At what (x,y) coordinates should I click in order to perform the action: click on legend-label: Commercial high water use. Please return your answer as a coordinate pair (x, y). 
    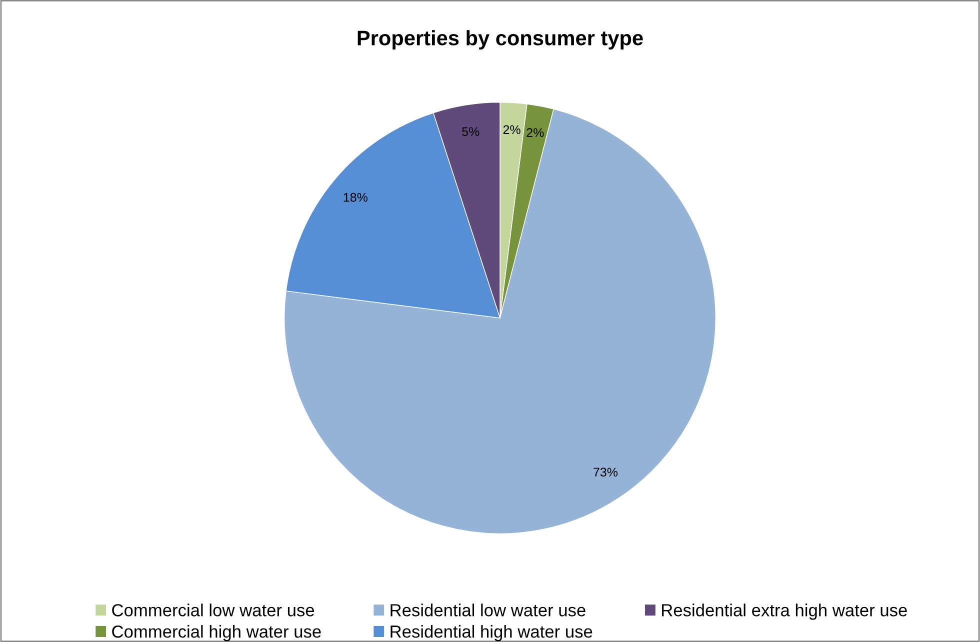
    Looking at the image, I should click on (216, 633).